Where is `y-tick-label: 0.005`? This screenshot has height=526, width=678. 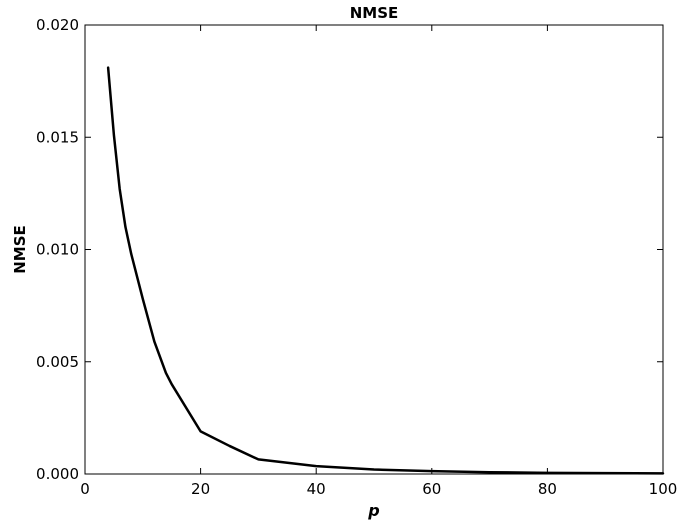 y-tick-label: 0.005 is located at coordinates (57, 362).